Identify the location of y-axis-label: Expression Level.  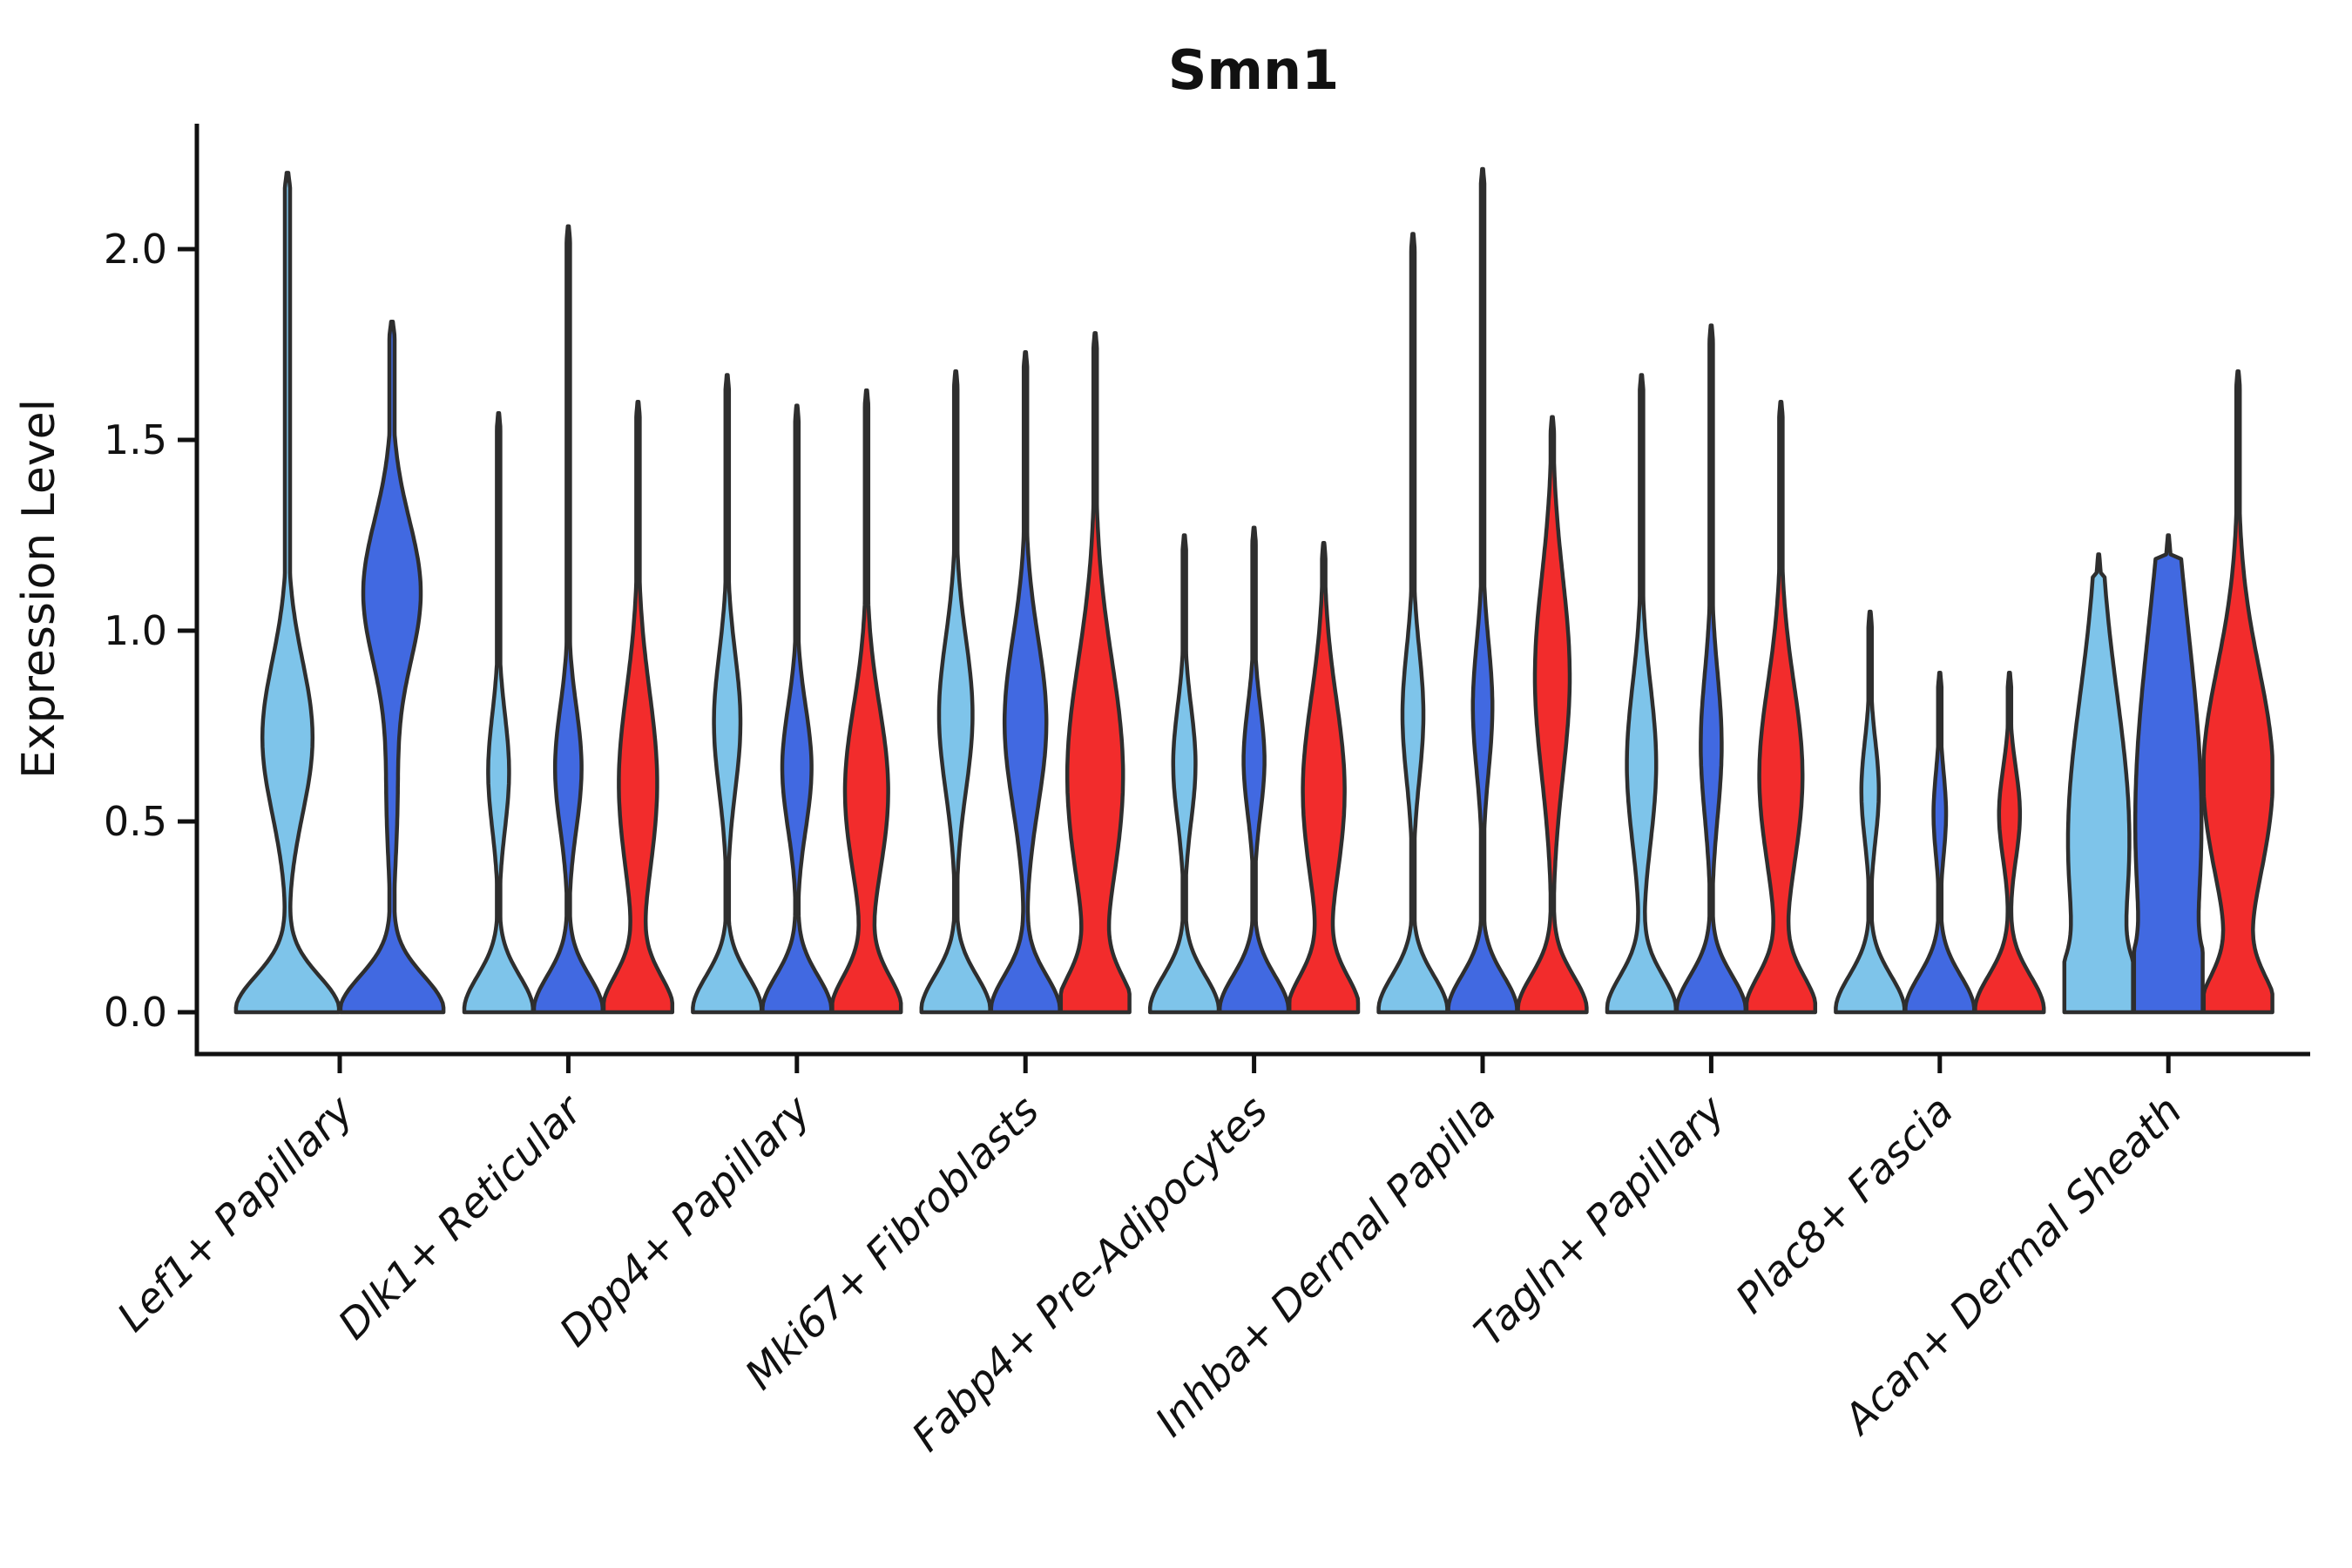
(39, 589).